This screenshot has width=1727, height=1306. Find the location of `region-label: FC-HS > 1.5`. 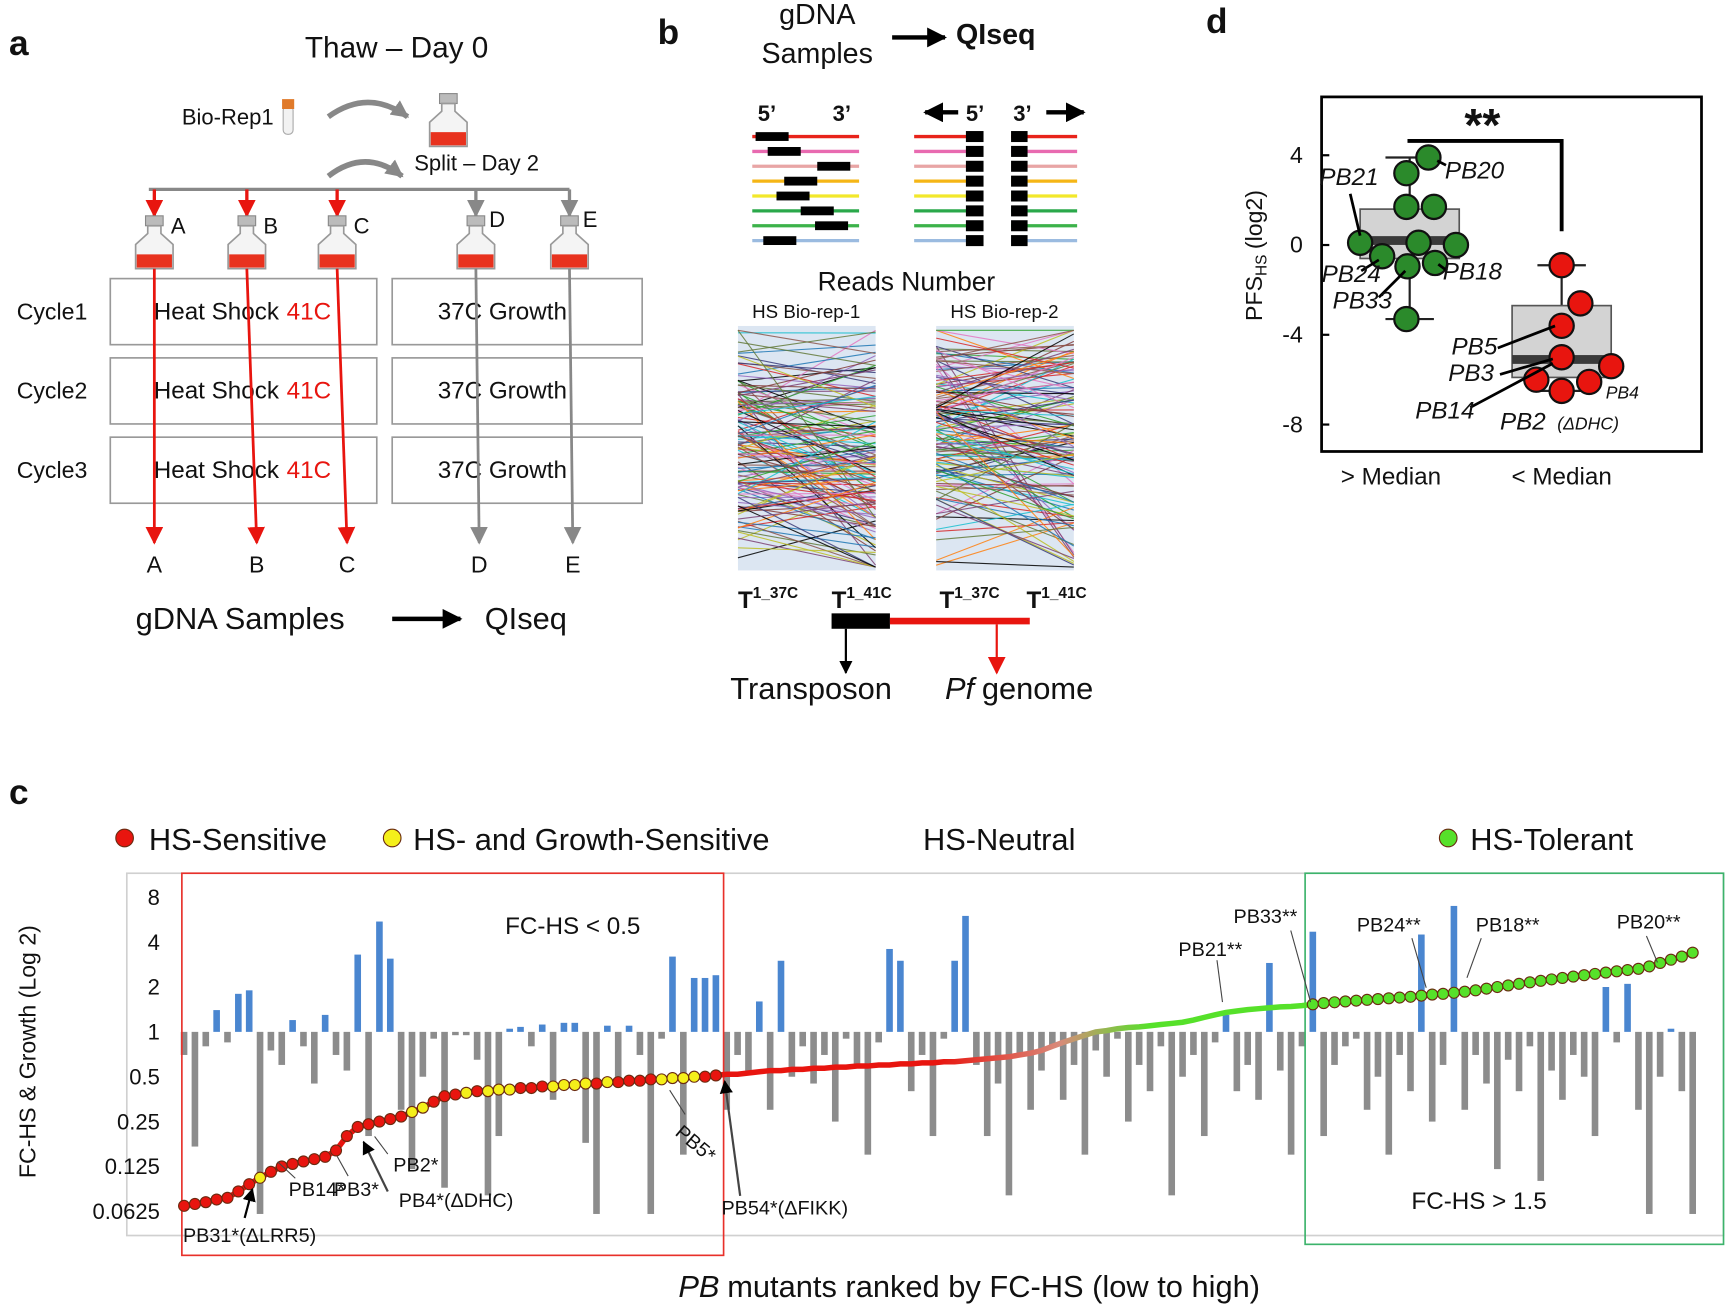

region-label: FC-HS > 1.5 is located at coordinates (1478, 1201).